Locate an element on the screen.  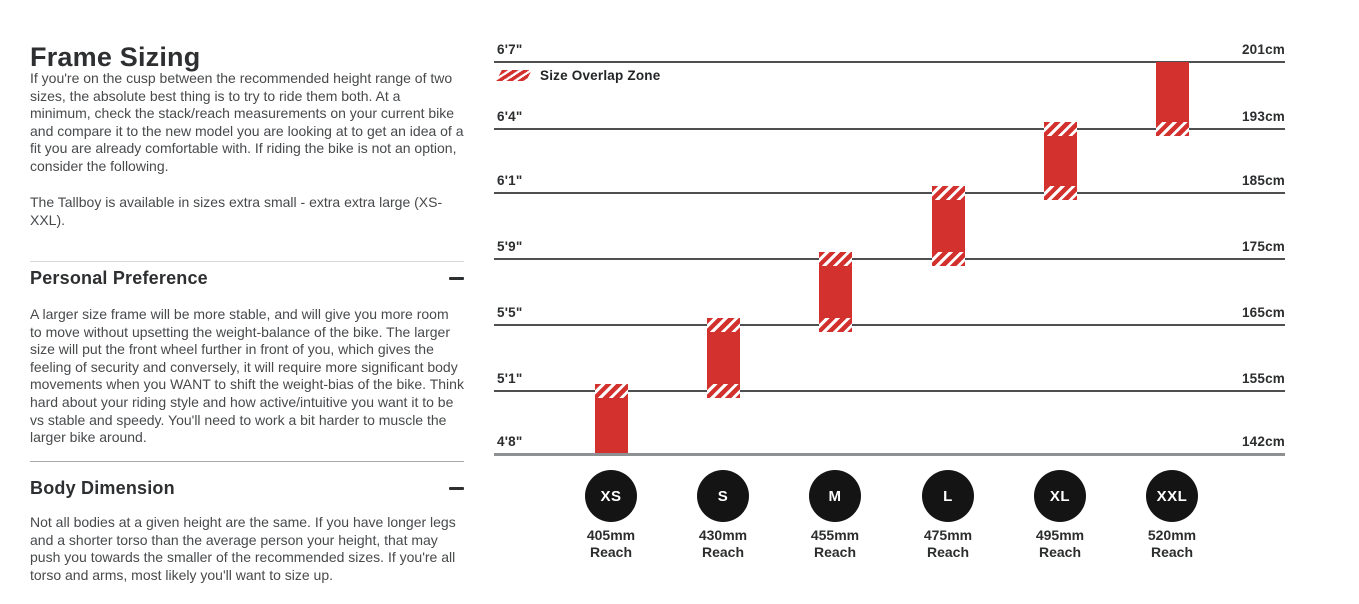
height-label-ft: 5'5" is located at coordinates (510, 312).